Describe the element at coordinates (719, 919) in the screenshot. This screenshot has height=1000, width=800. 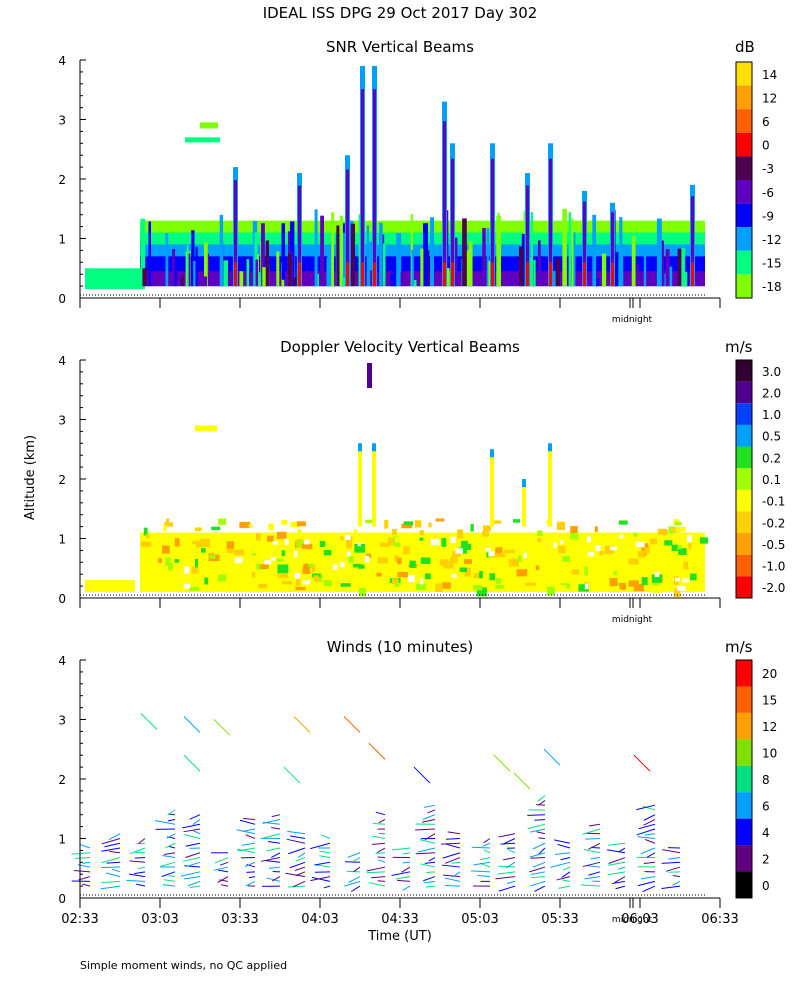
I see `x-tick-label: 06:33` at that location.